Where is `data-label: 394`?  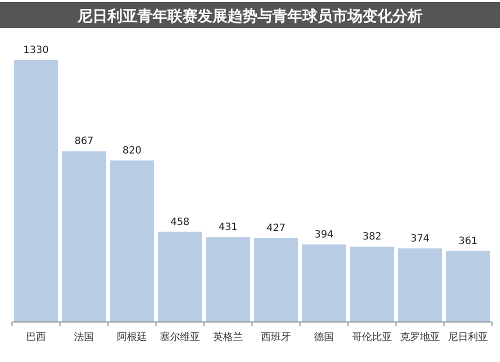
data-label: 394 is located at coordinates (324, 234).